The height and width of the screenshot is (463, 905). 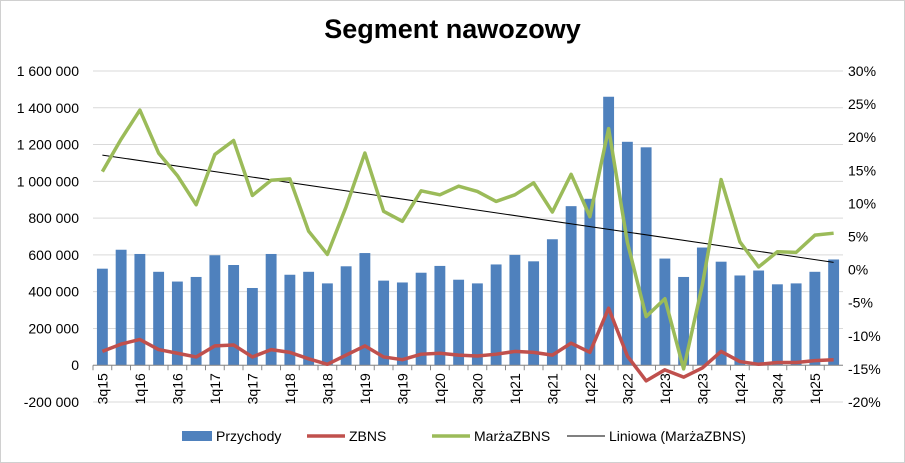 What do you see at coordinates (552, 388) in the screenshot?
I see `x-tick-label: 3q21` at bounding box center [552, 388].